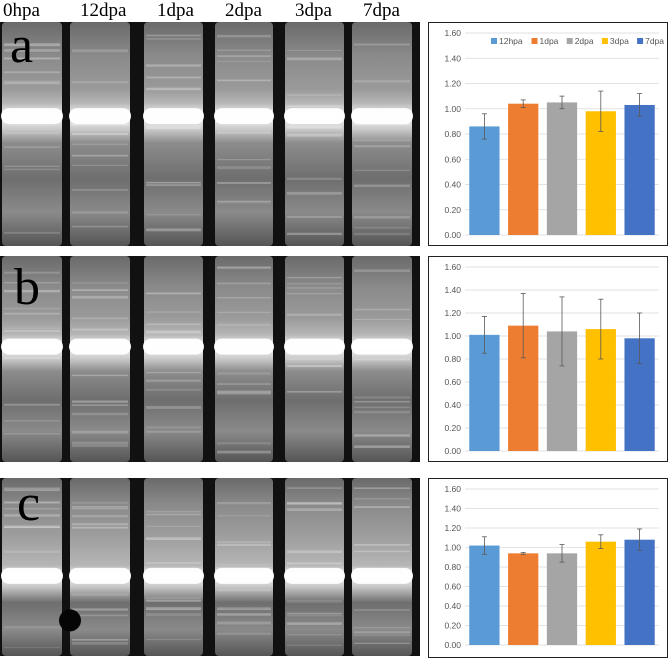 The height and width of the screenshot is (659, 669). I want to click on panel-letter-a: a, so click(22, 45).